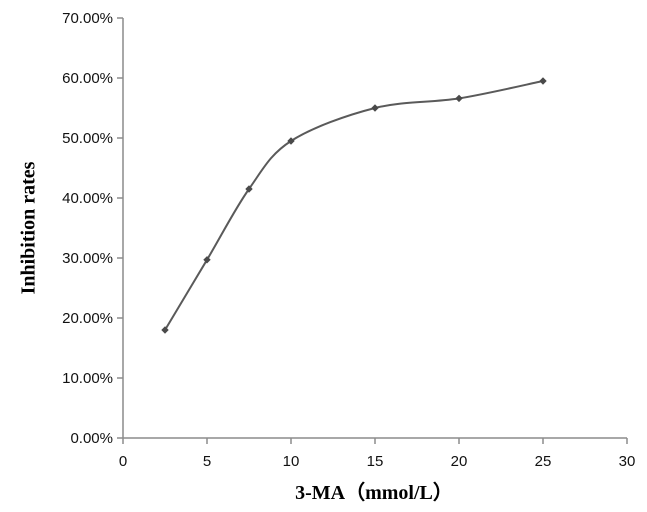 The width and height of the screenshot is (647, 512). I want to click on x-tick-label: 5, so click(207, 461).